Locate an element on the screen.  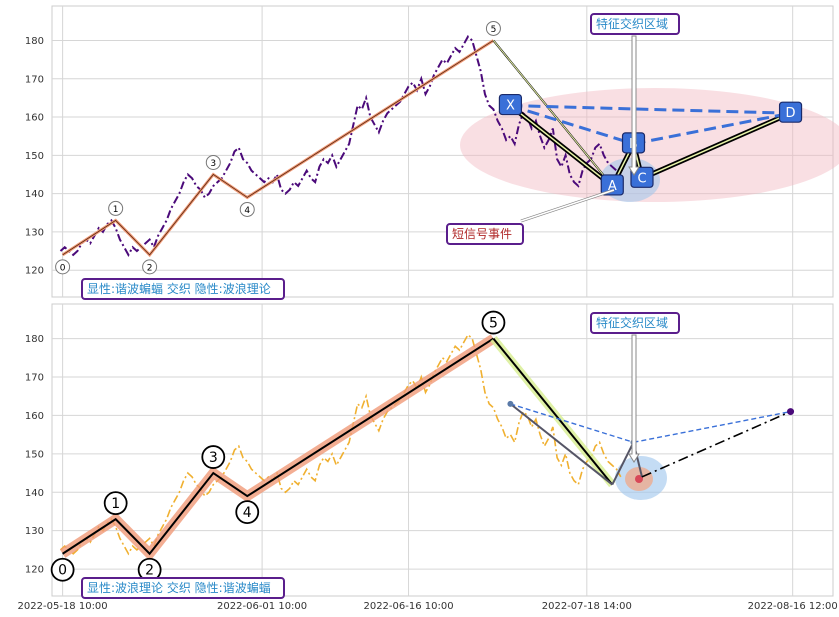
top-legend-text: 显性:谐波蝙蝠 交织 隐性:波浪理论 is located at coordinates (179, 288).